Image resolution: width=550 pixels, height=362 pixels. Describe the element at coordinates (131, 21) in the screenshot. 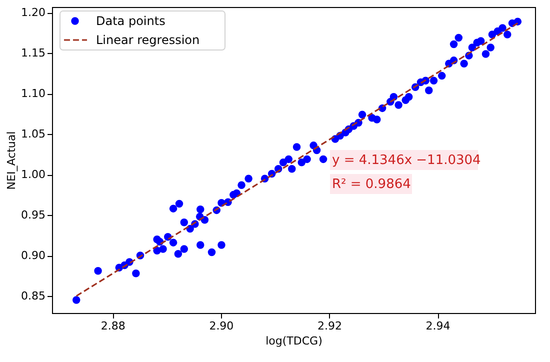

I see `legend-label: Data points` at that location.